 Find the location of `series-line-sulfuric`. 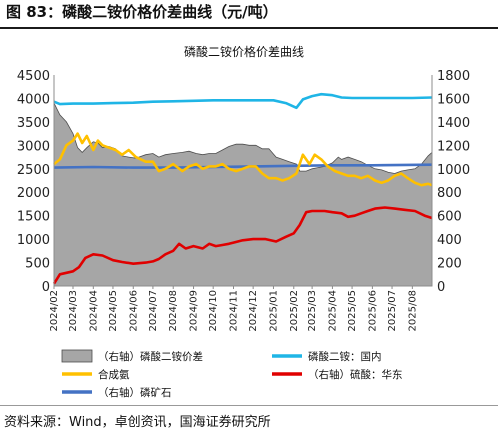

series-line-sulfuric is located at coordinates (242, 245).